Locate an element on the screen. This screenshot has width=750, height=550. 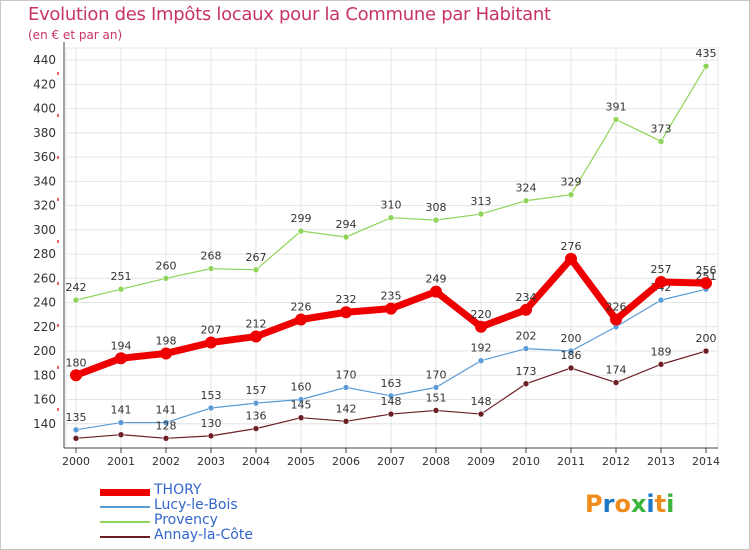
data-label: 142 is located at coordinates (346, 408).